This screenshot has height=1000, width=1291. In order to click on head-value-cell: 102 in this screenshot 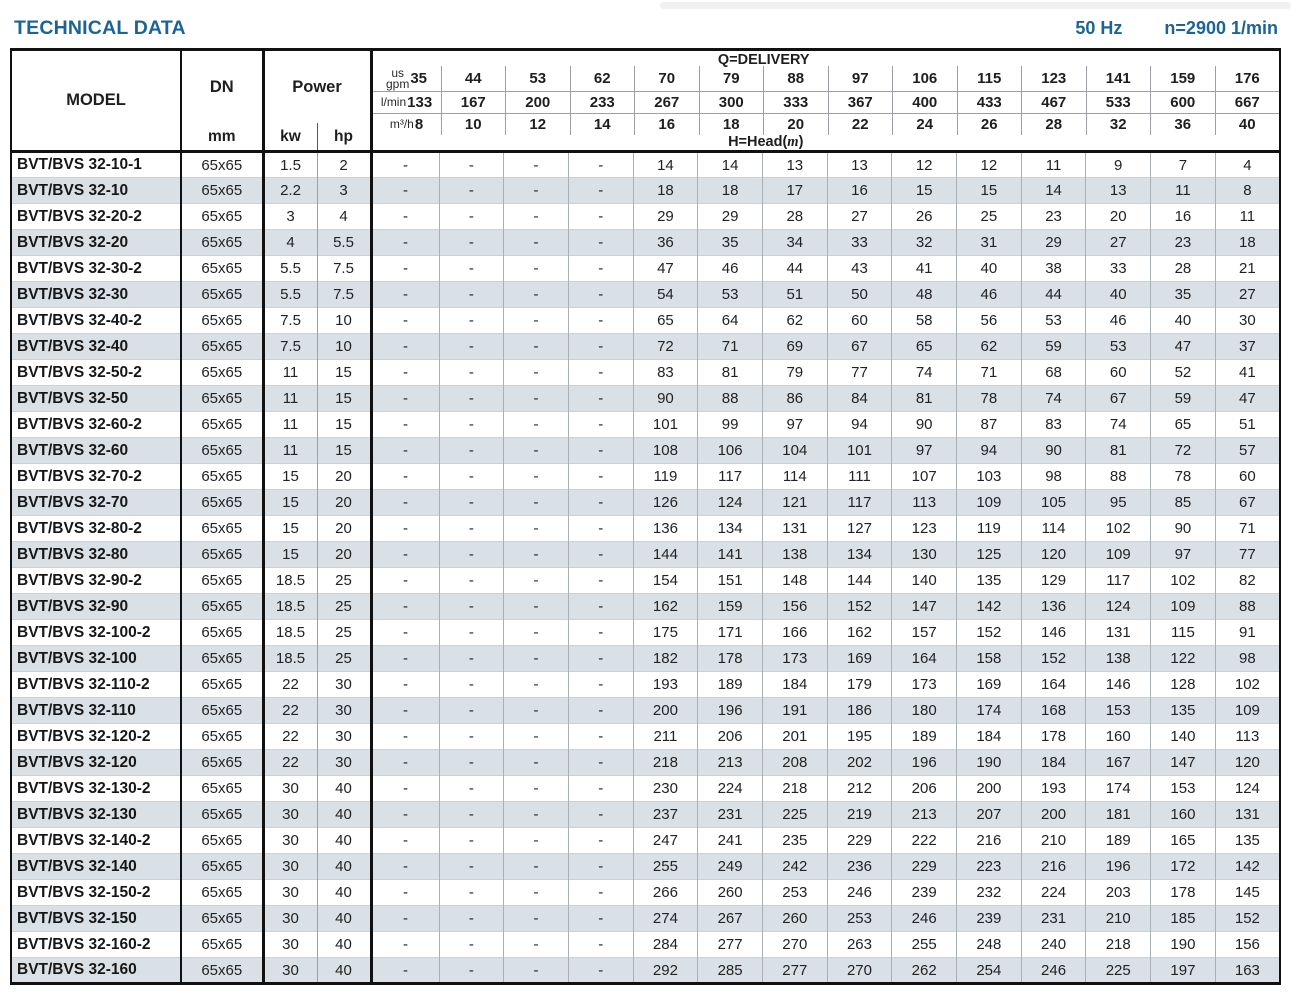, I will do `click(1118, 528)`.